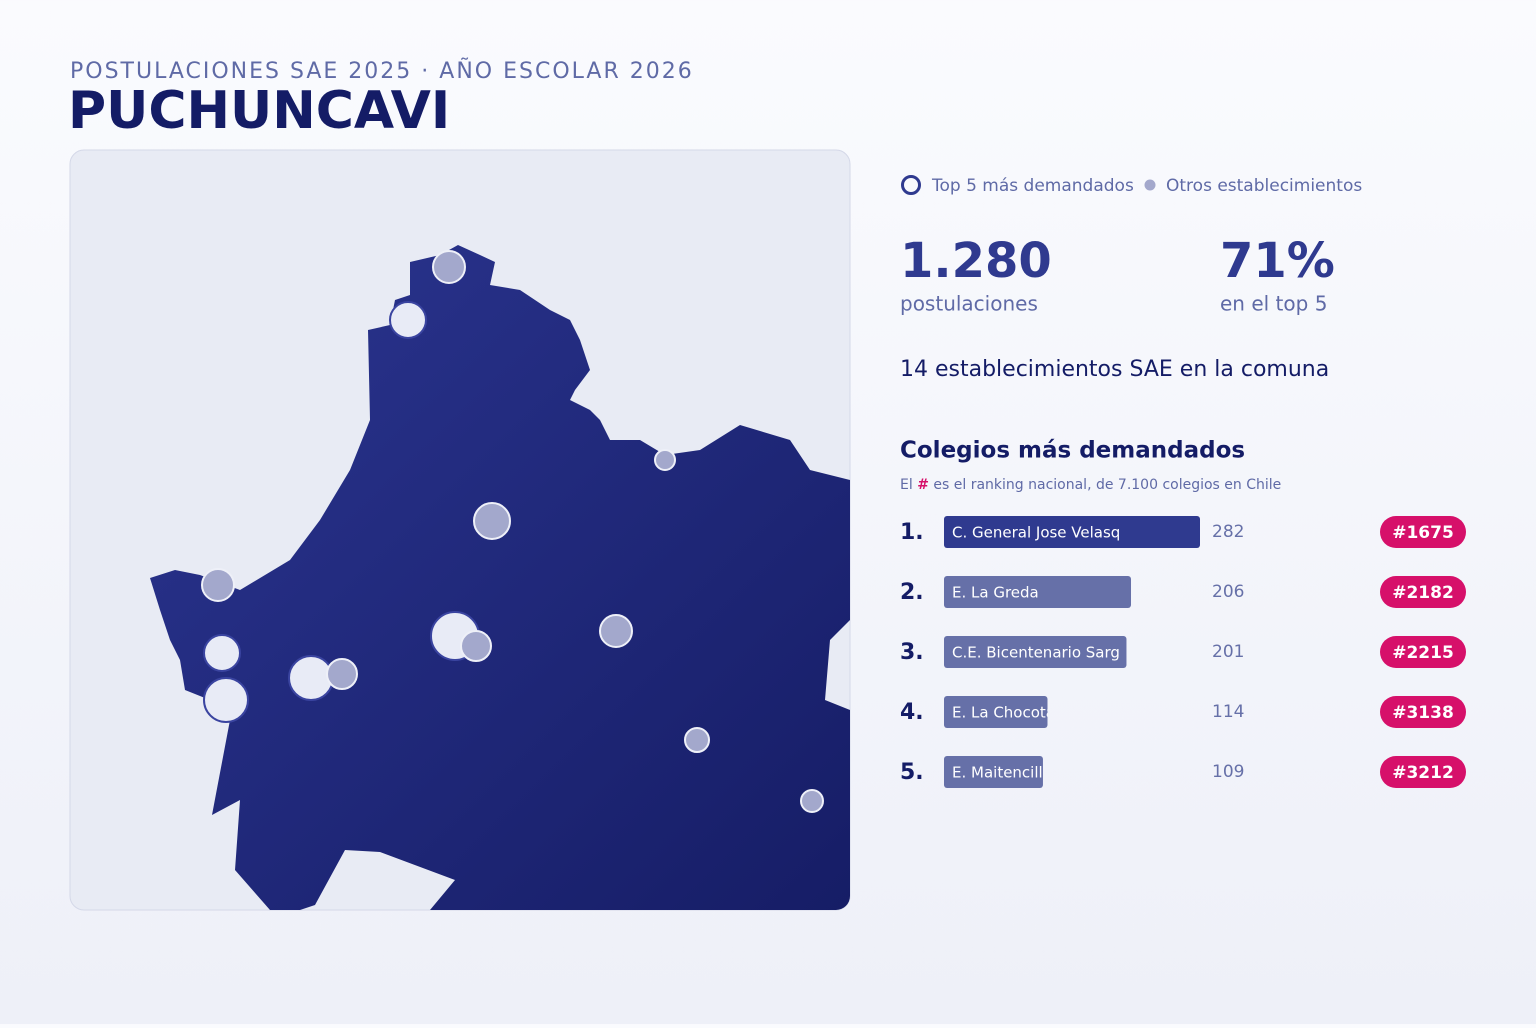  What do you see at coordinates (923, 485) in the screenshot?
I see `subtitle-mark: #` at bounding box center [923, 485].